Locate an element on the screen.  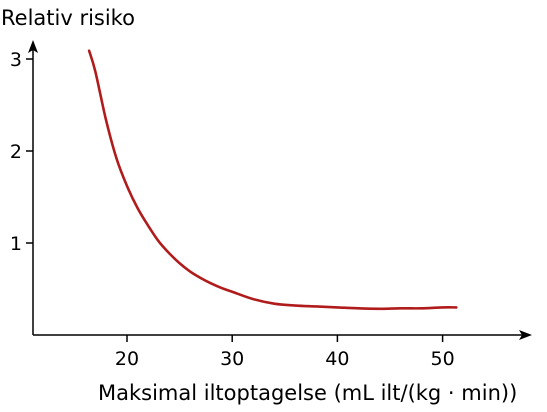
x-tick-label: 30 is located at coordinates (232, 359).